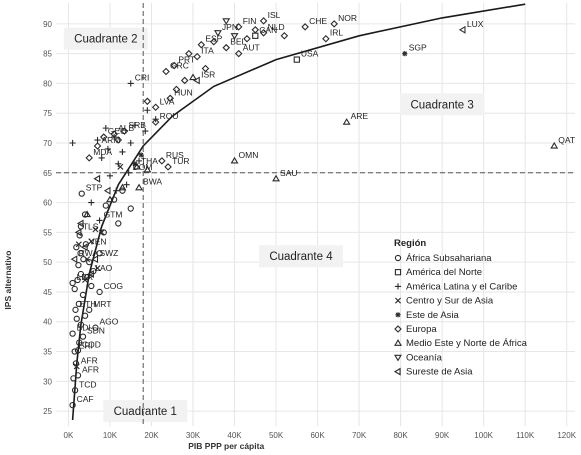 This screenshot has width=581, height=455. Describe the element at coordinates (86, 346) in the screenshot. I see `point-label: ERI` at that location.